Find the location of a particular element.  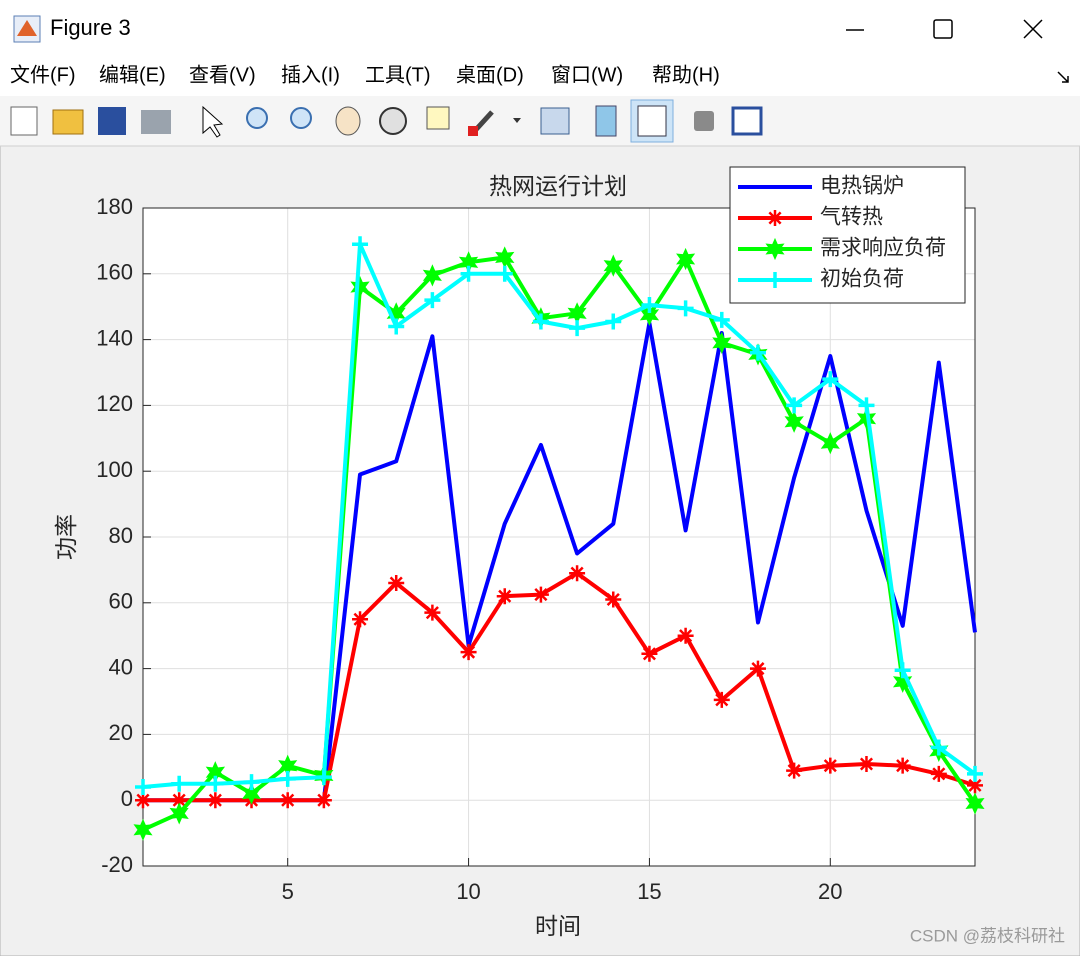

y-tick-label: 60 is located at coordinates (121, 601).